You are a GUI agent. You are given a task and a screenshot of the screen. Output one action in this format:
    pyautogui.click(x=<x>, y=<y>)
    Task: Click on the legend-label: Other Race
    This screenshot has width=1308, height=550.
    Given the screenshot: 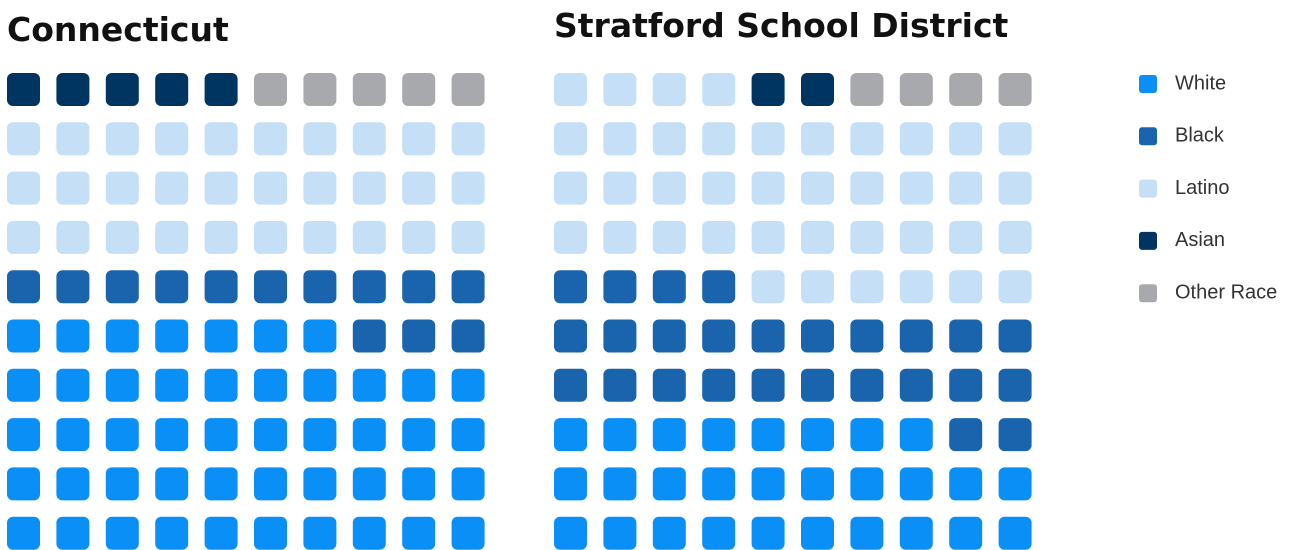 What is the action you would take?
    pyautogui.click(x=1226, y=292)
    